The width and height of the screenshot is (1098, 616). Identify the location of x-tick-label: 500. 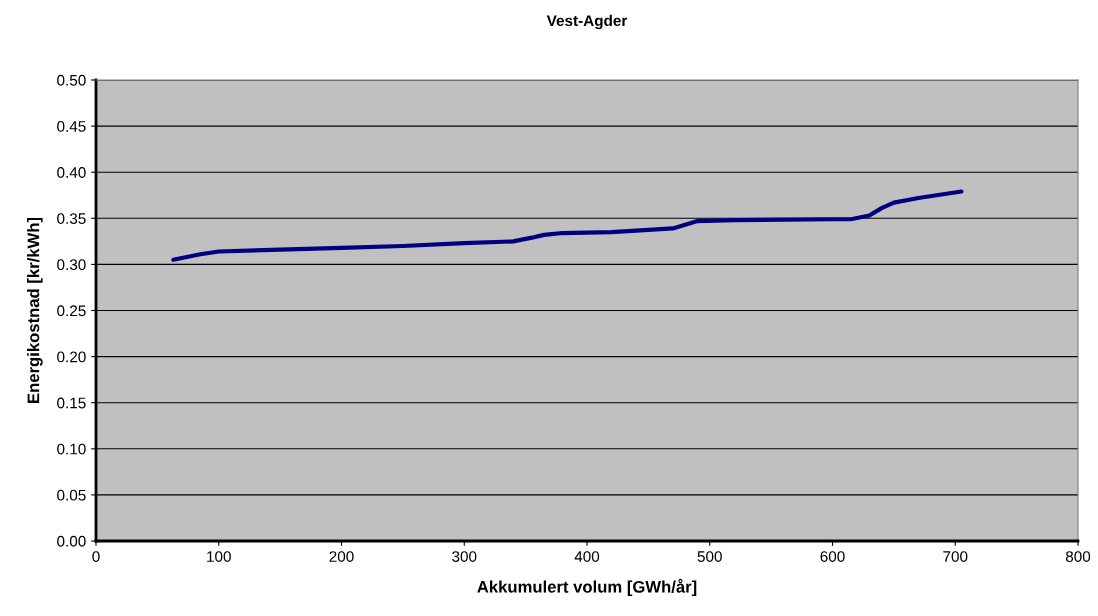
(709, 556).